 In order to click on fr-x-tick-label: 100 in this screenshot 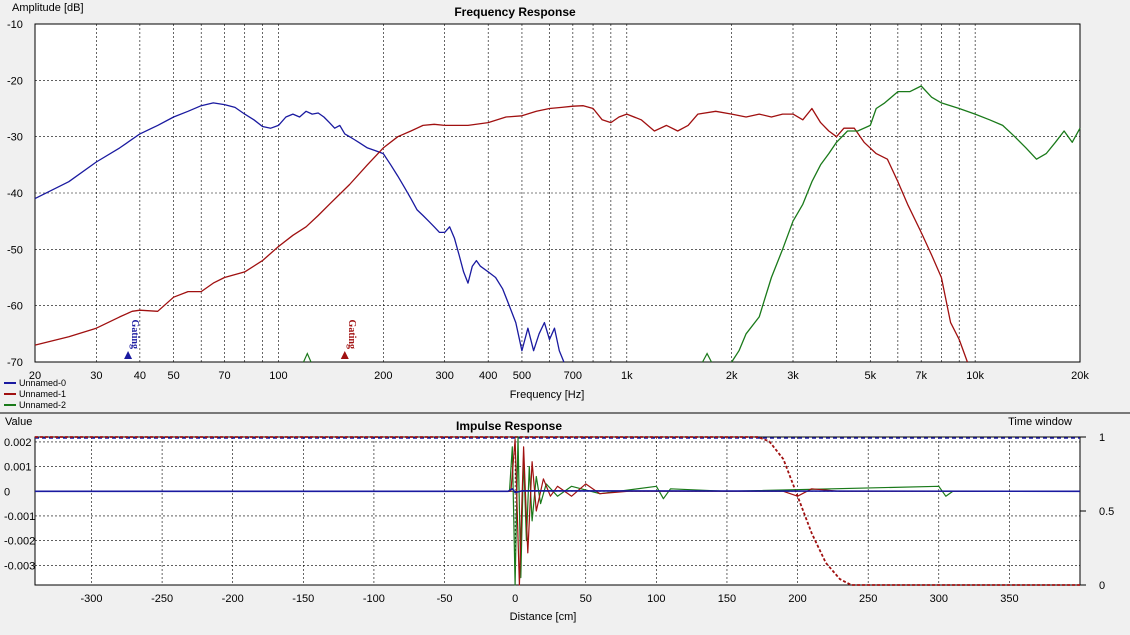, I will do `click(278, 376)`.